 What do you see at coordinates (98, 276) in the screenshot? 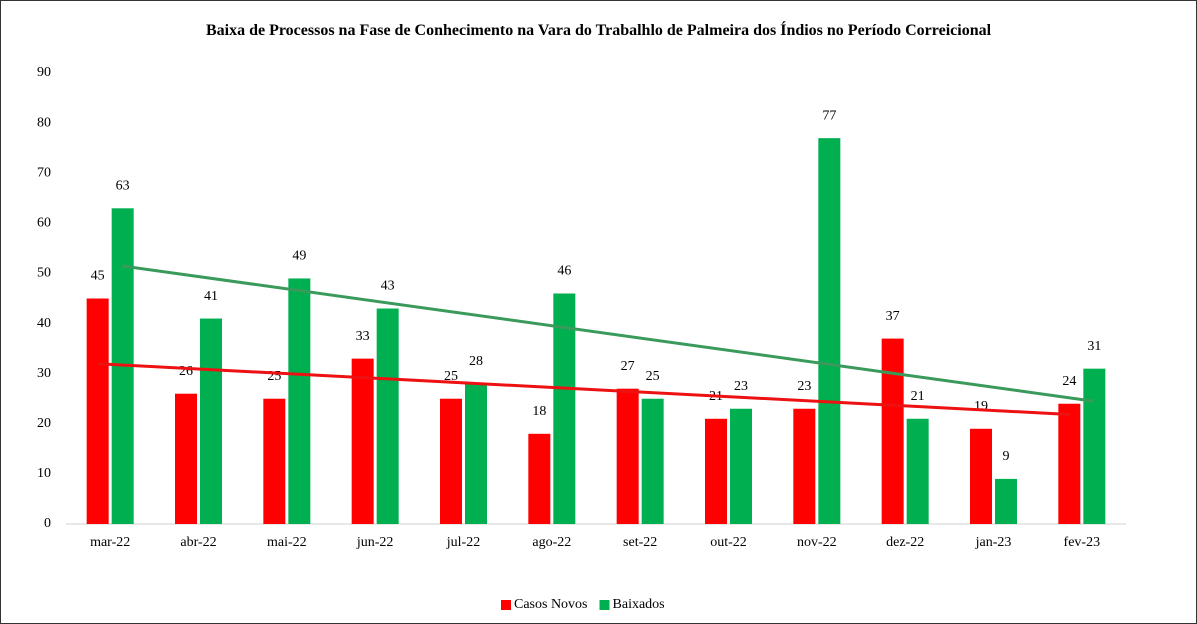
I see `data-label: 45` at bounding box center [98, 276].